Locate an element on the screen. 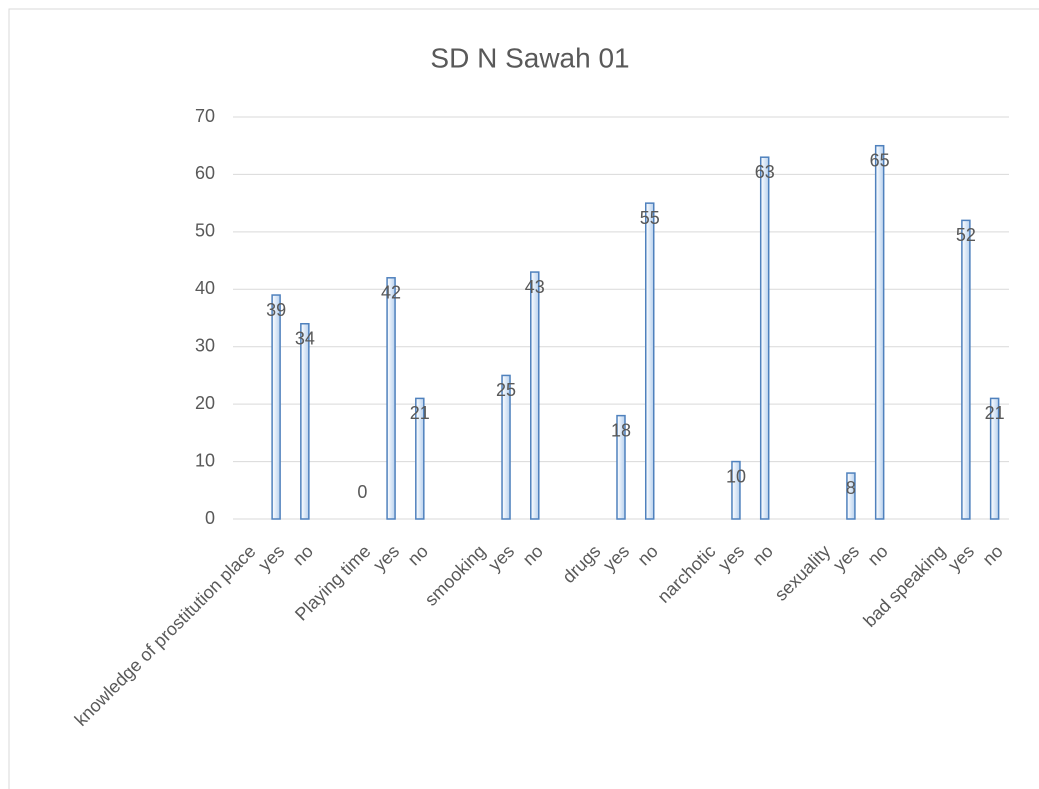 This screenshot has width=1039, height=789. data-label: 52 is located at coordinates (966, 235).